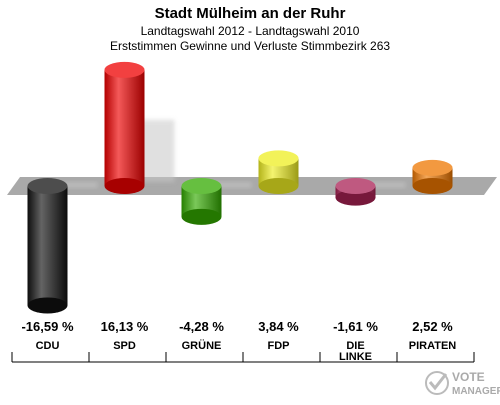 Image resolution: width=500 pixels, height=405 pixels. I want to click on watermark-line1: VOTE, so click(468, 377).